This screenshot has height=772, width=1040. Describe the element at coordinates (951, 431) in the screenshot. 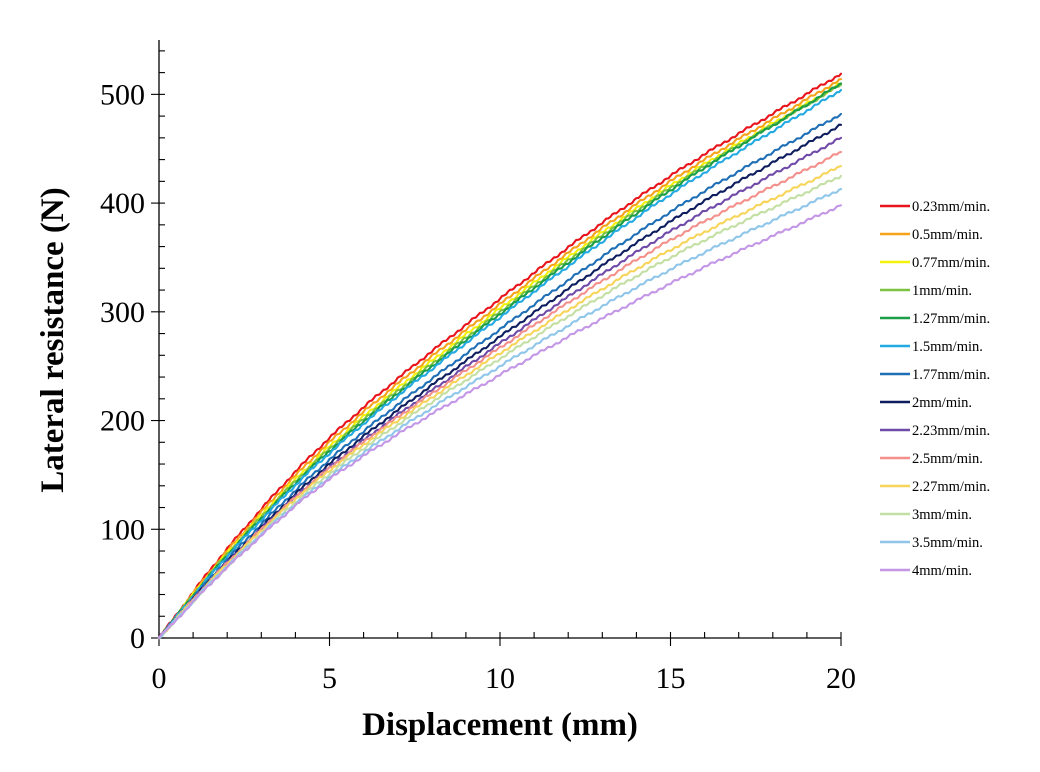

I see `legend-label: 2.23mm/min.` at that location.